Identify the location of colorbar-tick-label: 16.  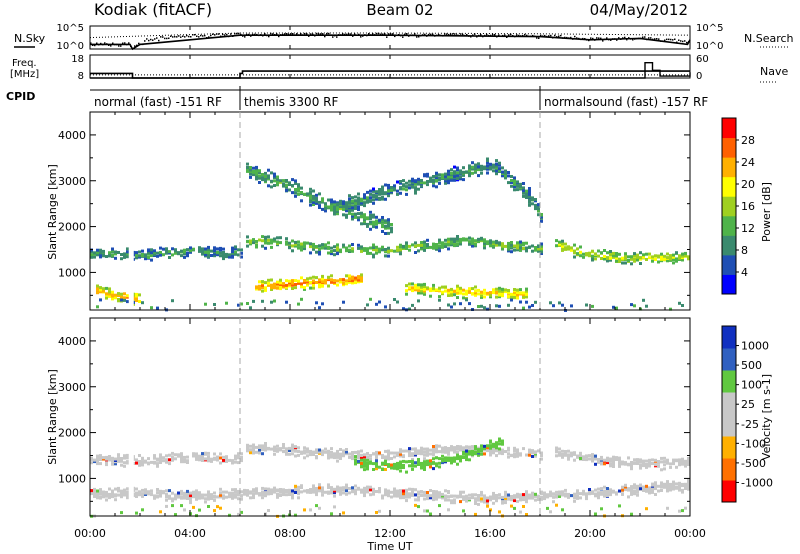
(748, 206).